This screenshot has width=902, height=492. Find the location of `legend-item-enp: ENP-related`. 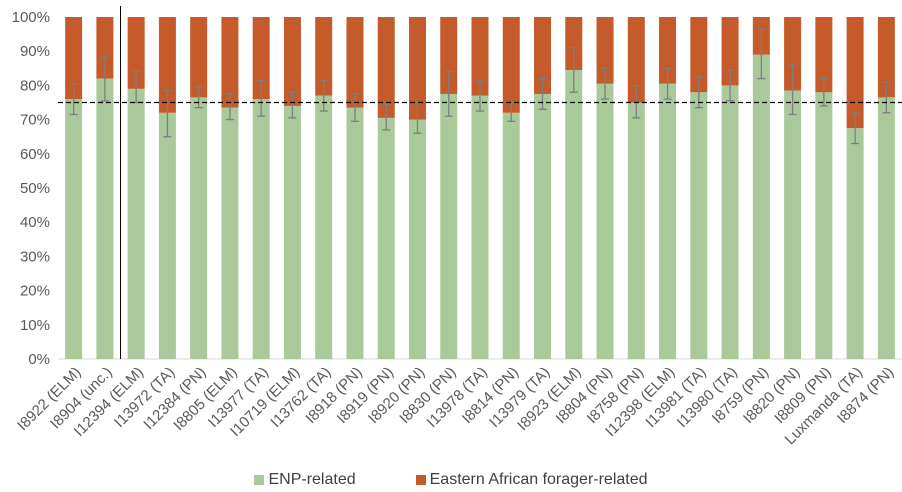

legend-item-enp: ENP-related is located at coordinates (305, 480).